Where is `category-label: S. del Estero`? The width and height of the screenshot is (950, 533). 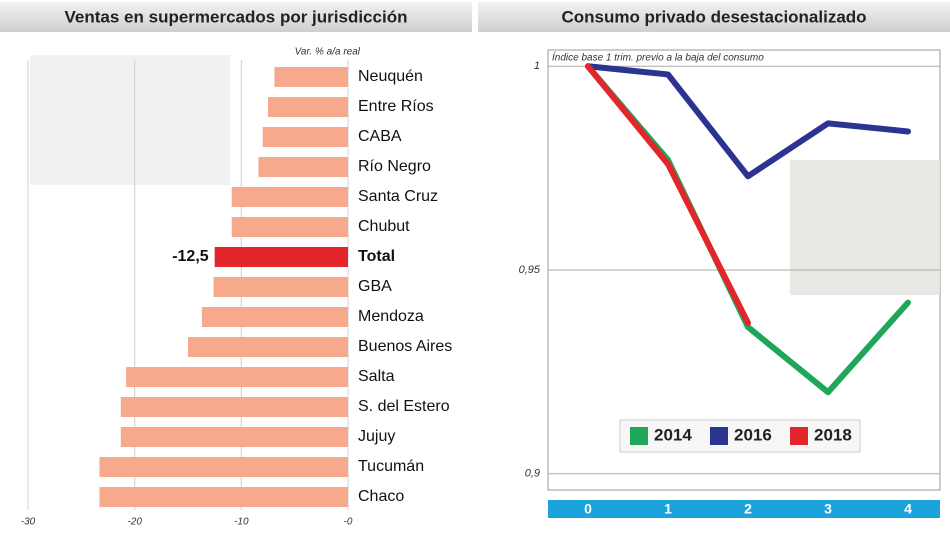
category-label: S. del Estero is located at coordinates (404, 406).